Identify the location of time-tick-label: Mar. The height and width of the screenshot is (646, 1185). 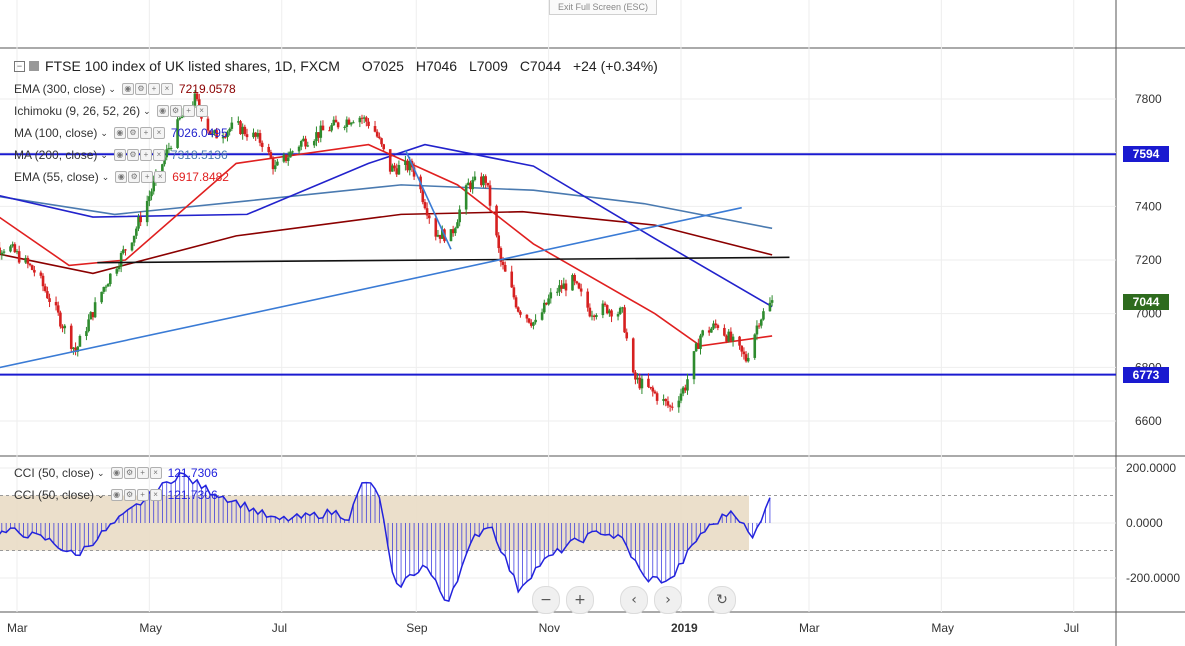
(809, 628).